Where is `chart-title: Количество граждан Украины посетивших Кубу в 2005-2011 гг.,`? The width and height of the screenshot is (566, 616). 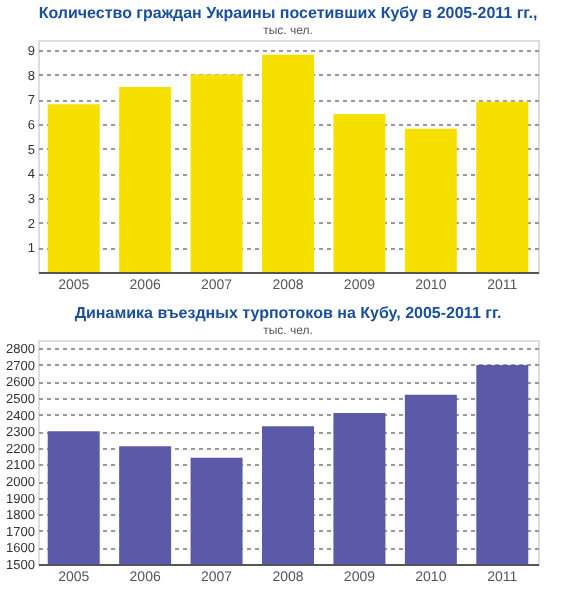
chart-title: Количество граждан Украины посетивших Кубу в 2005-2011 гг., is located at coordinates (288, 13).